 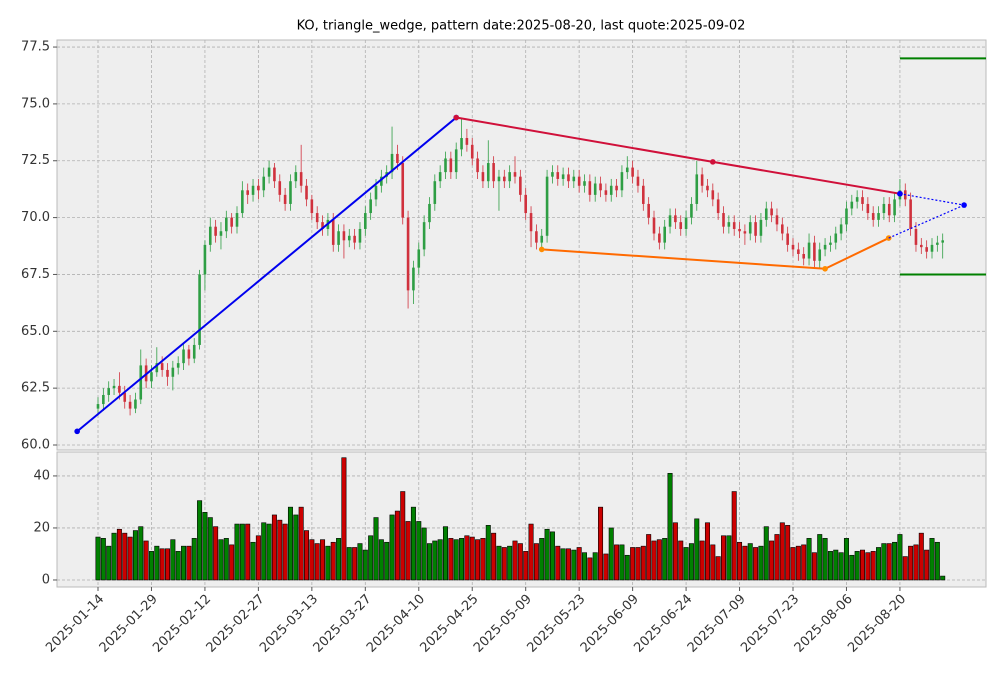 What do you see at coordinates (35, 103) in the screenshot?
I see `y-tick-label: 75.0` at bounding box center [35, 103].